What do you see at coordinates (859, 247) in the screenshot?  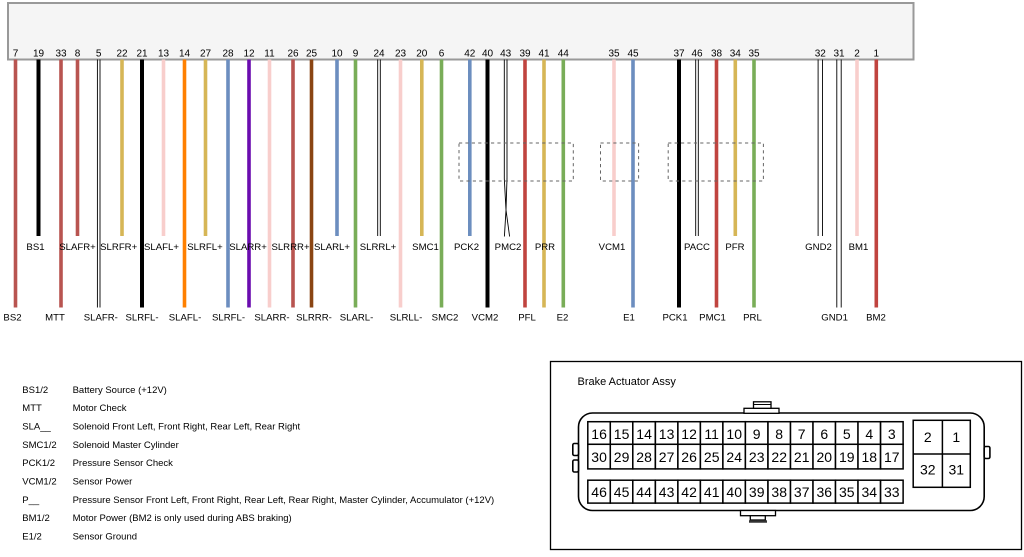 I see `svg-text: BM1` at bounding box center [859, 247].